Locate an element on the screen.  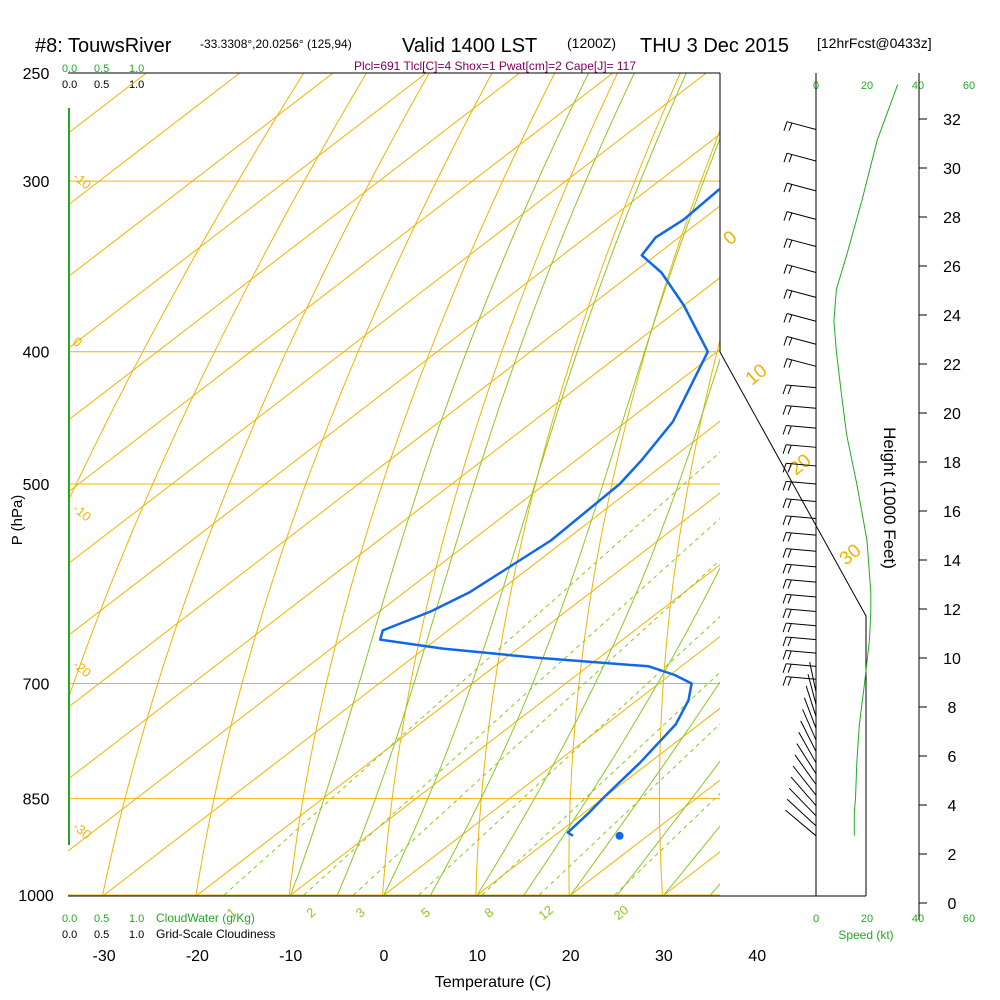
pressure-tick-label: 400 is located at coordinates (36, 353).